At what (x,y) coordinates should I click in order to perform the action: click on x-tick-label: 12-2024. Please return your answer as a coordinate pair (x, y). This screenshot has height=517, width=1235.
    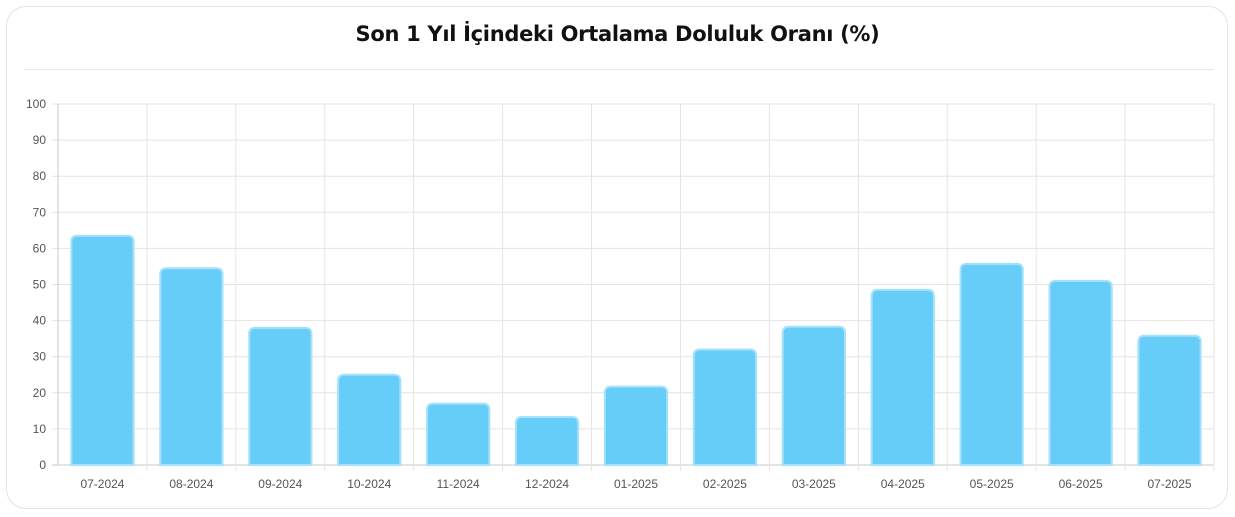
    Looking at the image, I should click on (547, 484).